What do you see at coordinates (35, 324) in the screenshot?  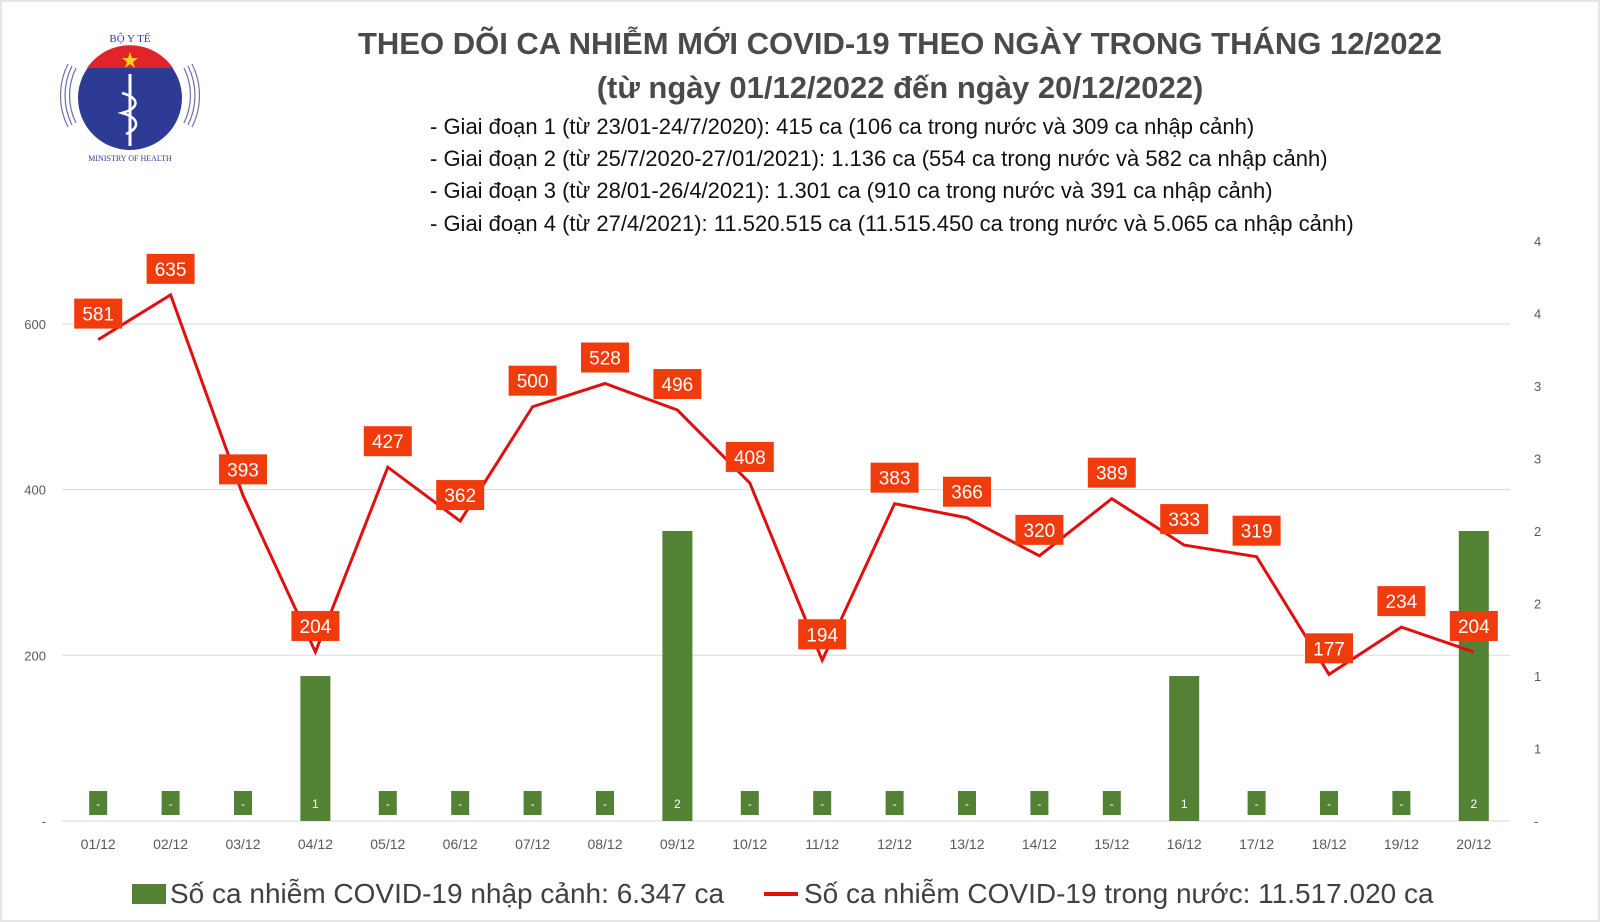 I see `left-axis-tick-label: 600` at bounding box center [35, 324].